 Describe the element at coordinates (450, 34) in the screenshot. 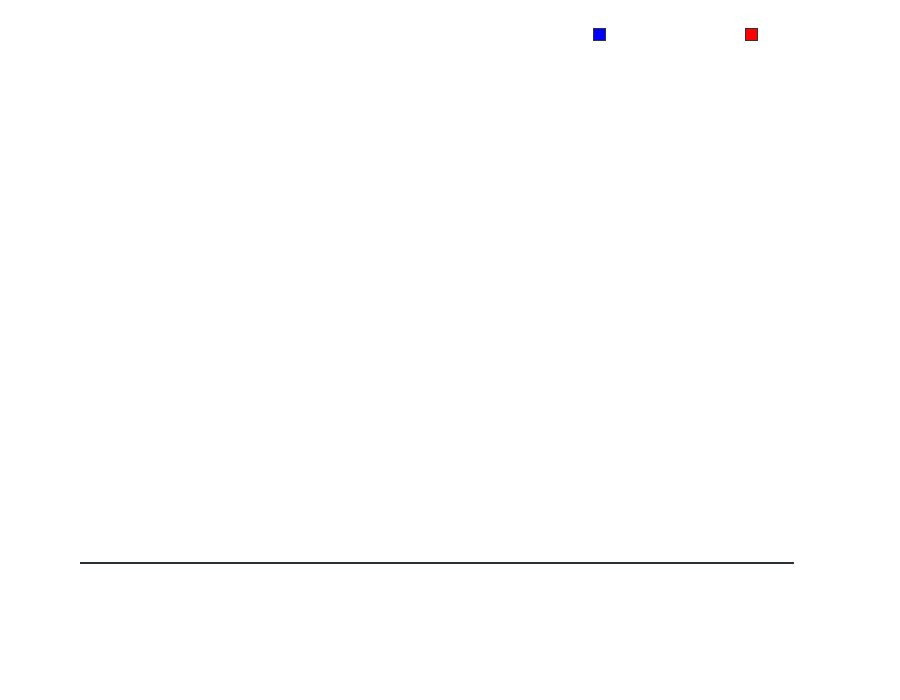

I see `legend` at that location.